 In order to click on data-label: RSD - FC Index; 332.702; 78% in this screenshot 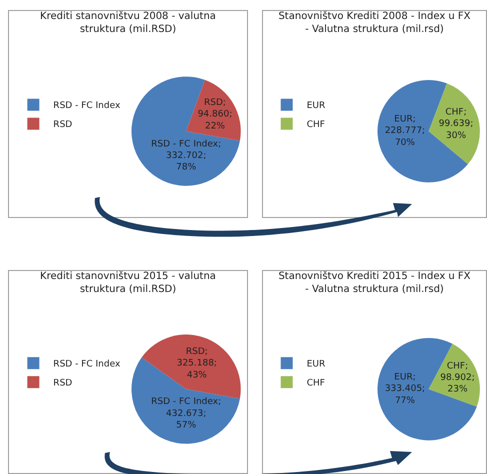, I will do `click(186, 156)`.